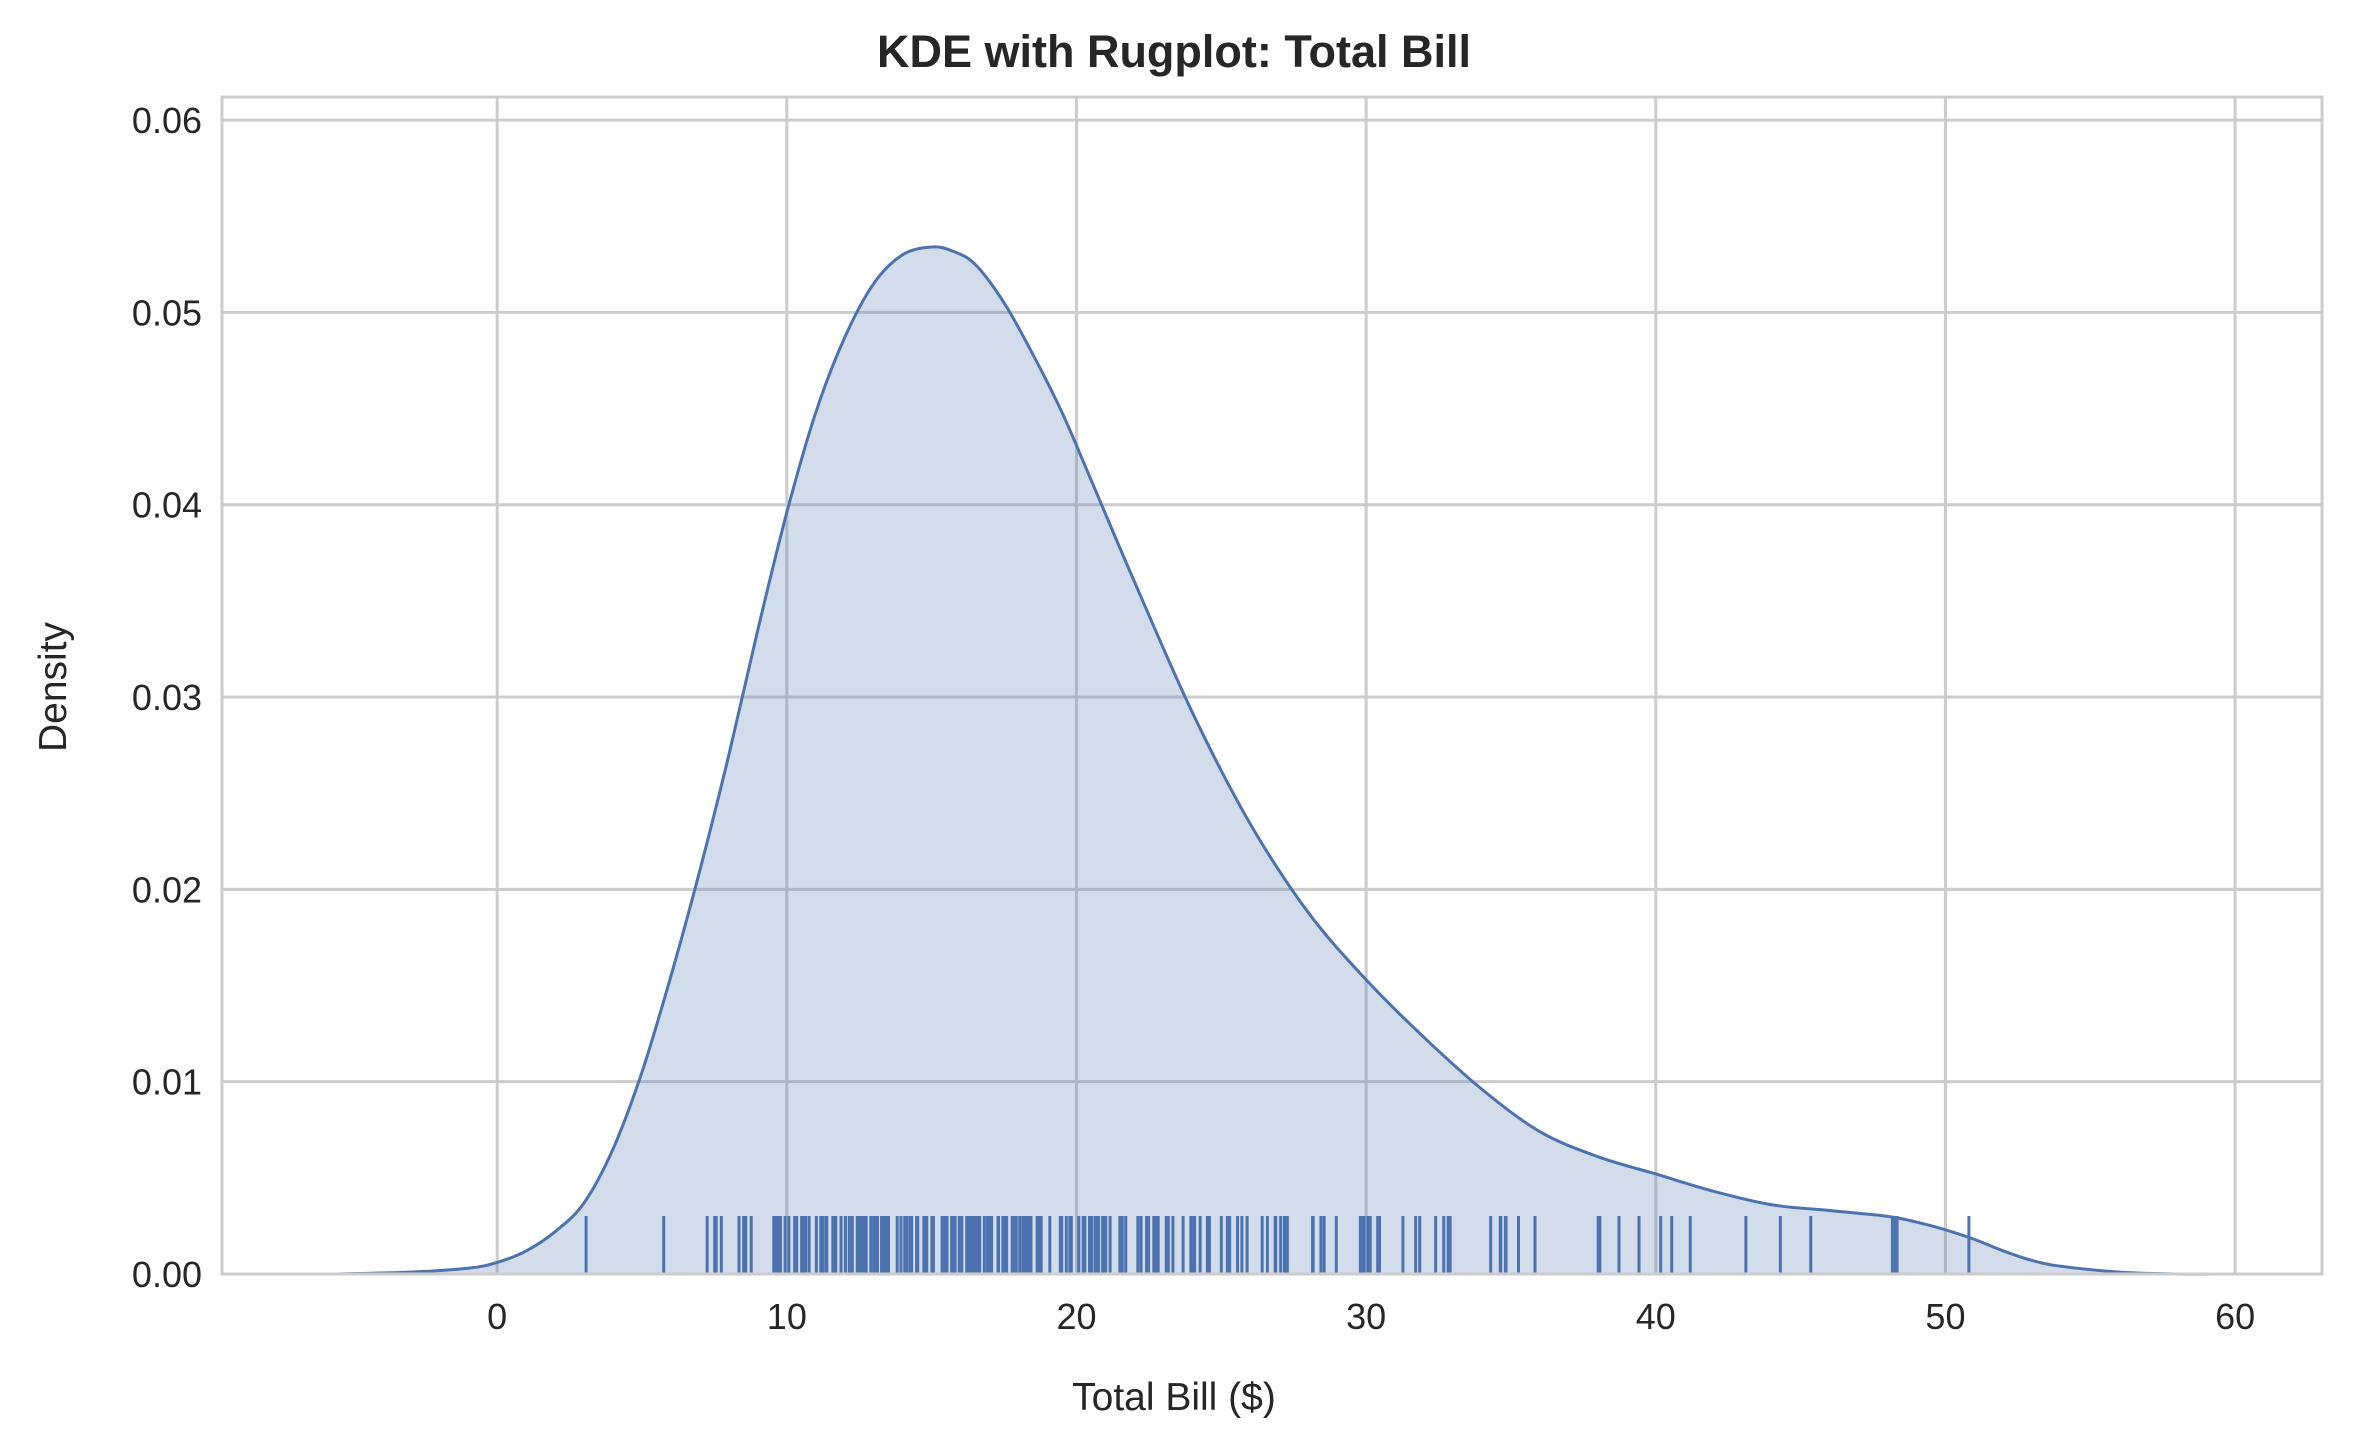 Image resolution: width=2353 pixels, height=1454 pixels. What do you see at coordinates (1174, 51) in the screenshot?
I see `chart-title: KDE with Rugplot: Total Bill` at bounding box center [1174, 51].